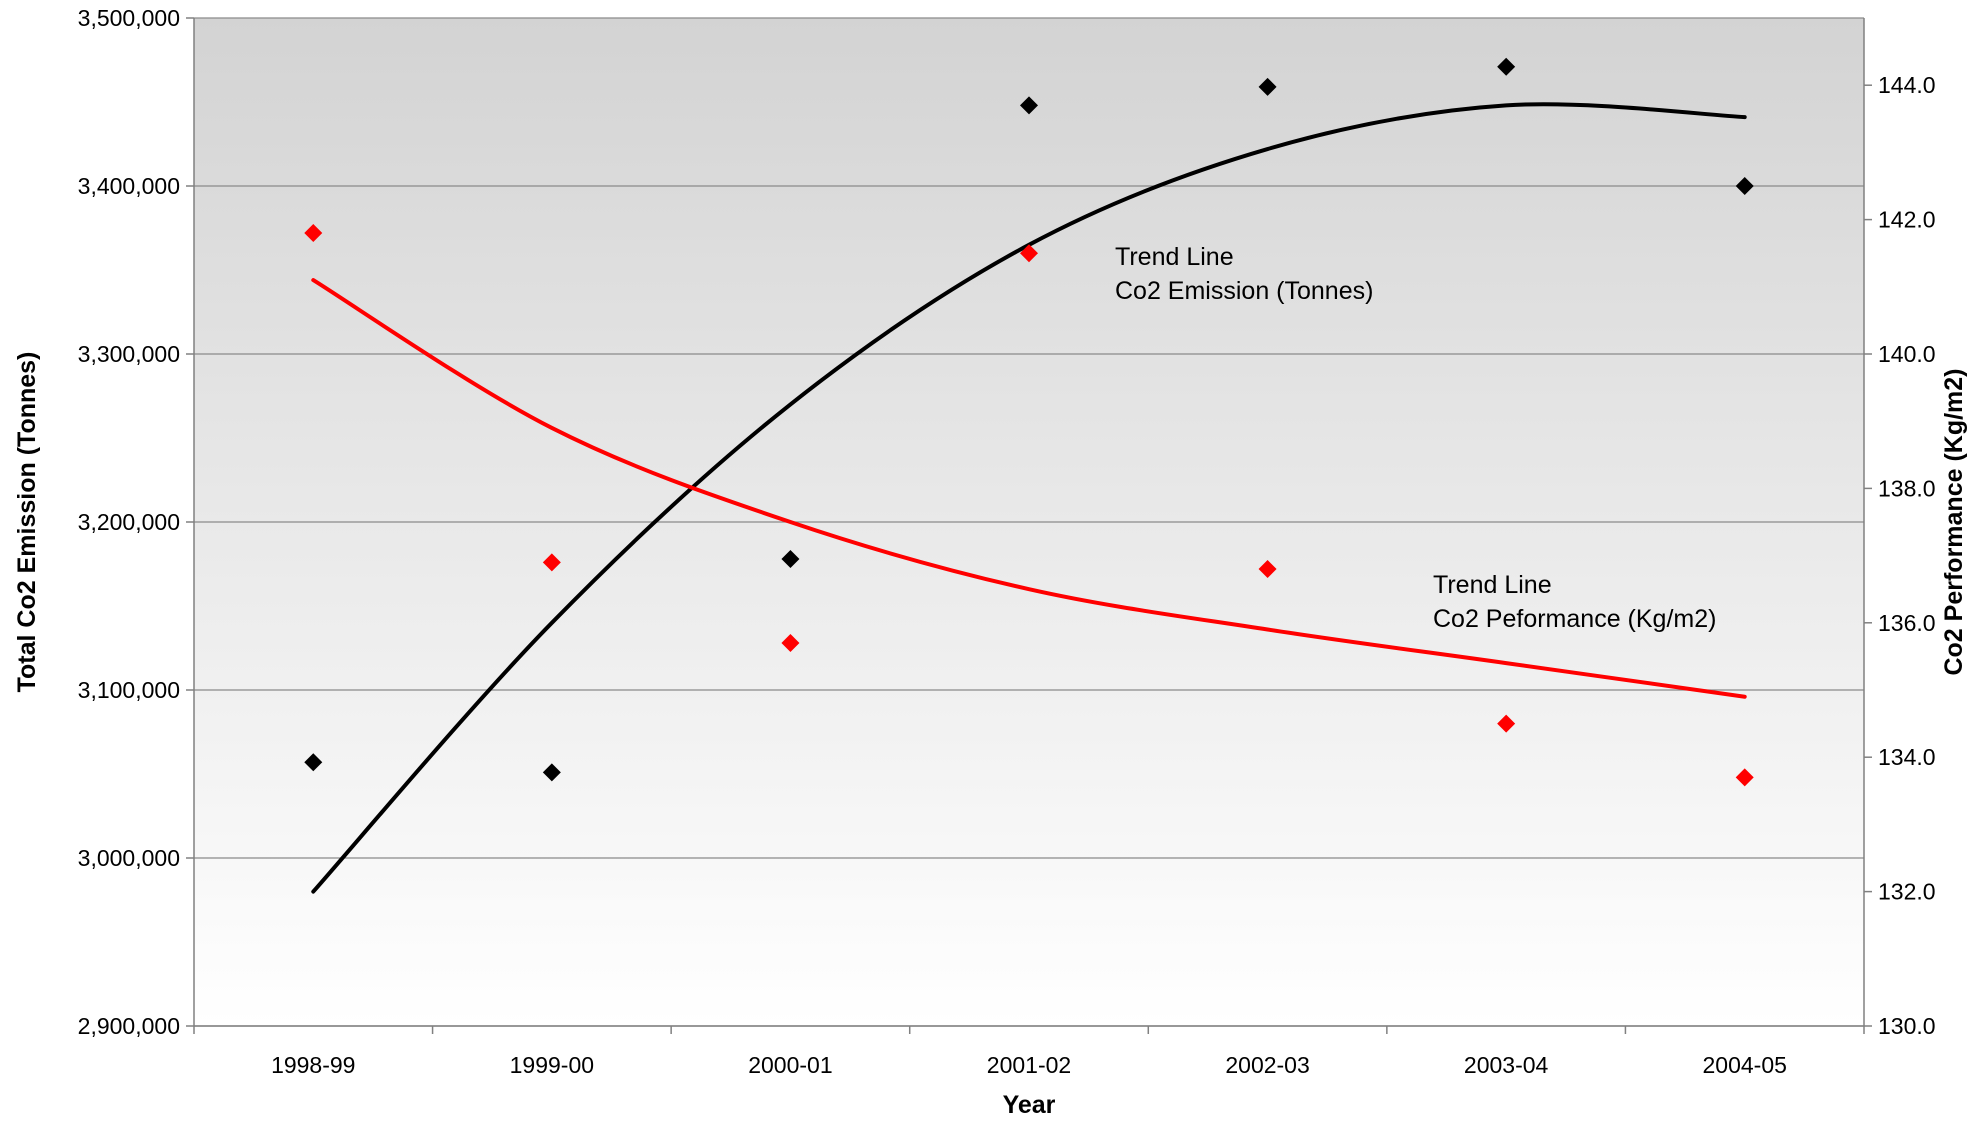  I want to click on y2-tick-label: 132.0, so click(1907, 892).